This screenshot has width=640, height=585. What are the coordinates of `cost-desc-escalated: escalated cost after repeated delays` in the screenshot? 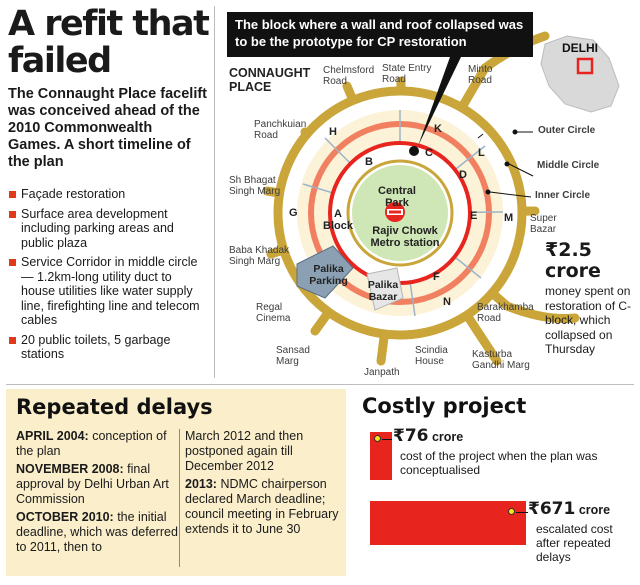 It's located at (574, 543).